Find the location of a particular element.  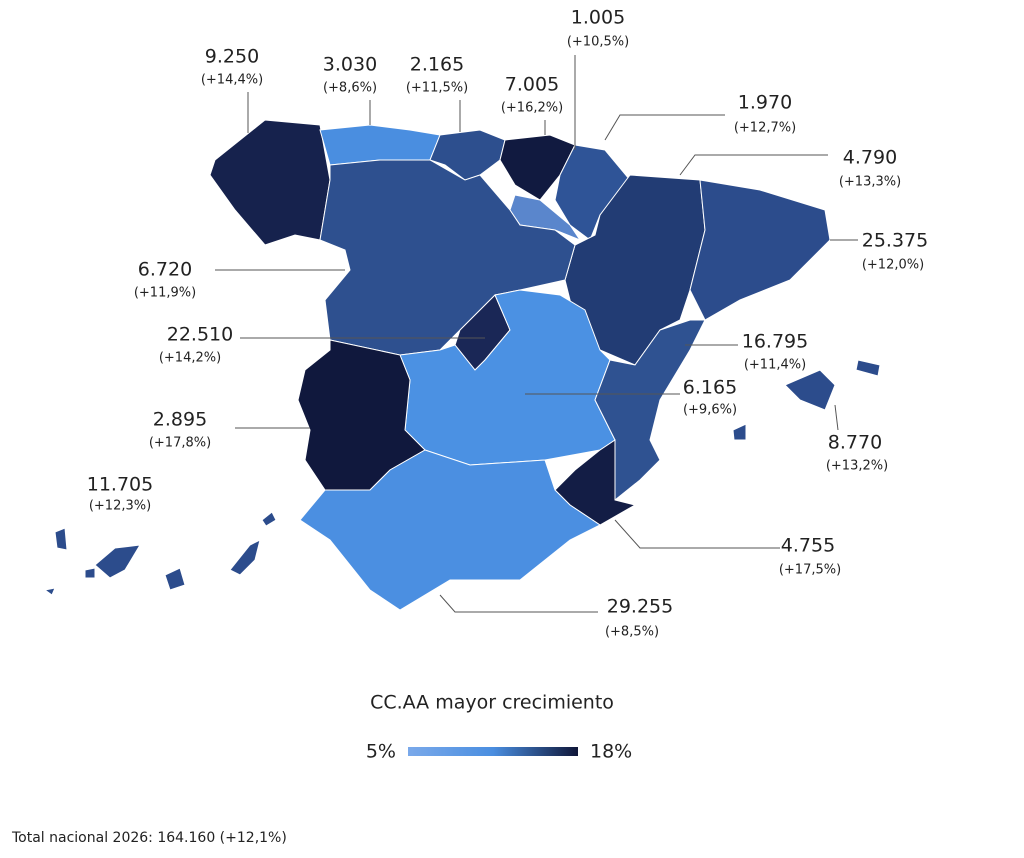

region-value: 2.165 is located at coordinates (437, 65).